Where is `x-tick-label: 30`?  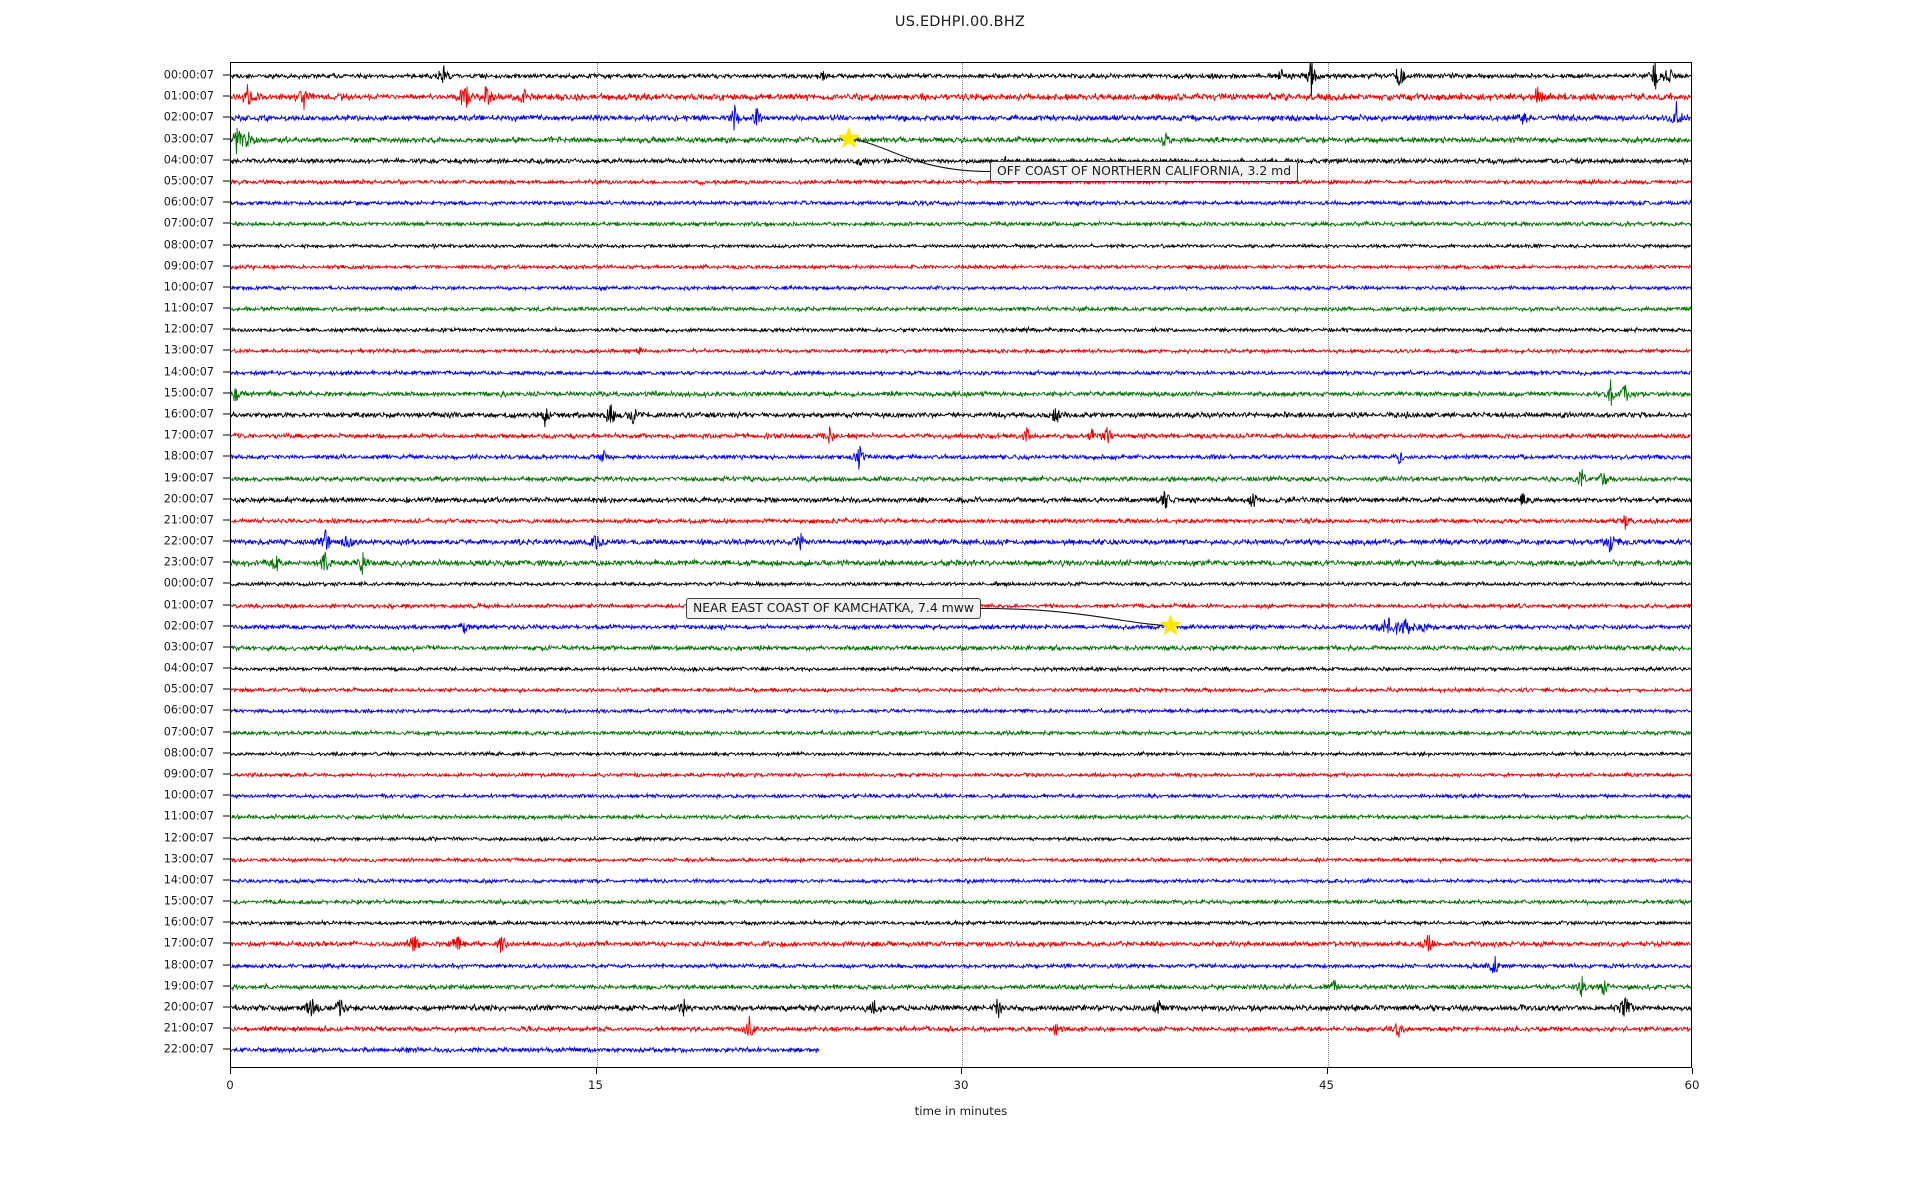
x-tick-label: 30 is located at coordinates (961, 1085).